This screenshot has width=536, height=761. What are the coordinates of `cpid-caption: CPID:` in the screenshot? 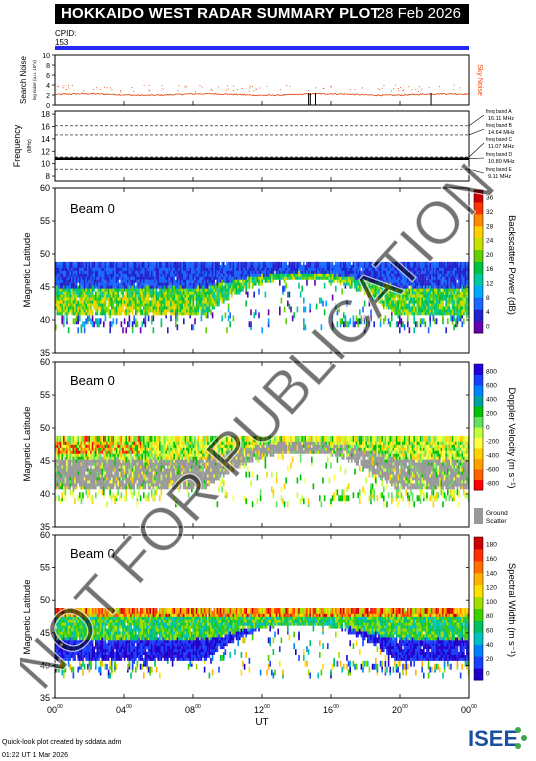 It's located at (66, 33).